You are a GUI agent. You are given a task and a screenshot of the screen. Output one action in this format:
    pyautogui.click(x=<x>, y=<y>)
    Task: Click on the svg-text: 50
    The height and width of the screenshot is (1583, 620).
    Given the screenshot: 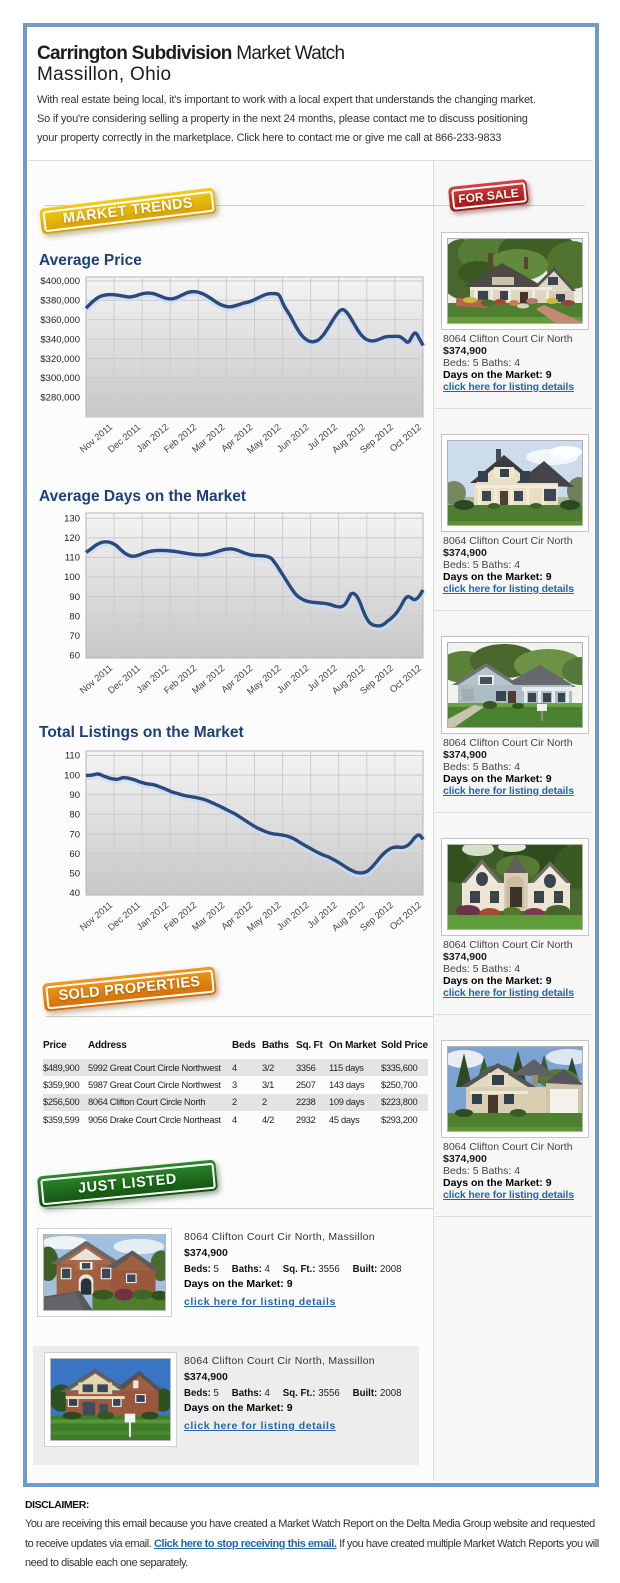 What is the action you would take?
    pyautogui.click(x=74, y=874)
    